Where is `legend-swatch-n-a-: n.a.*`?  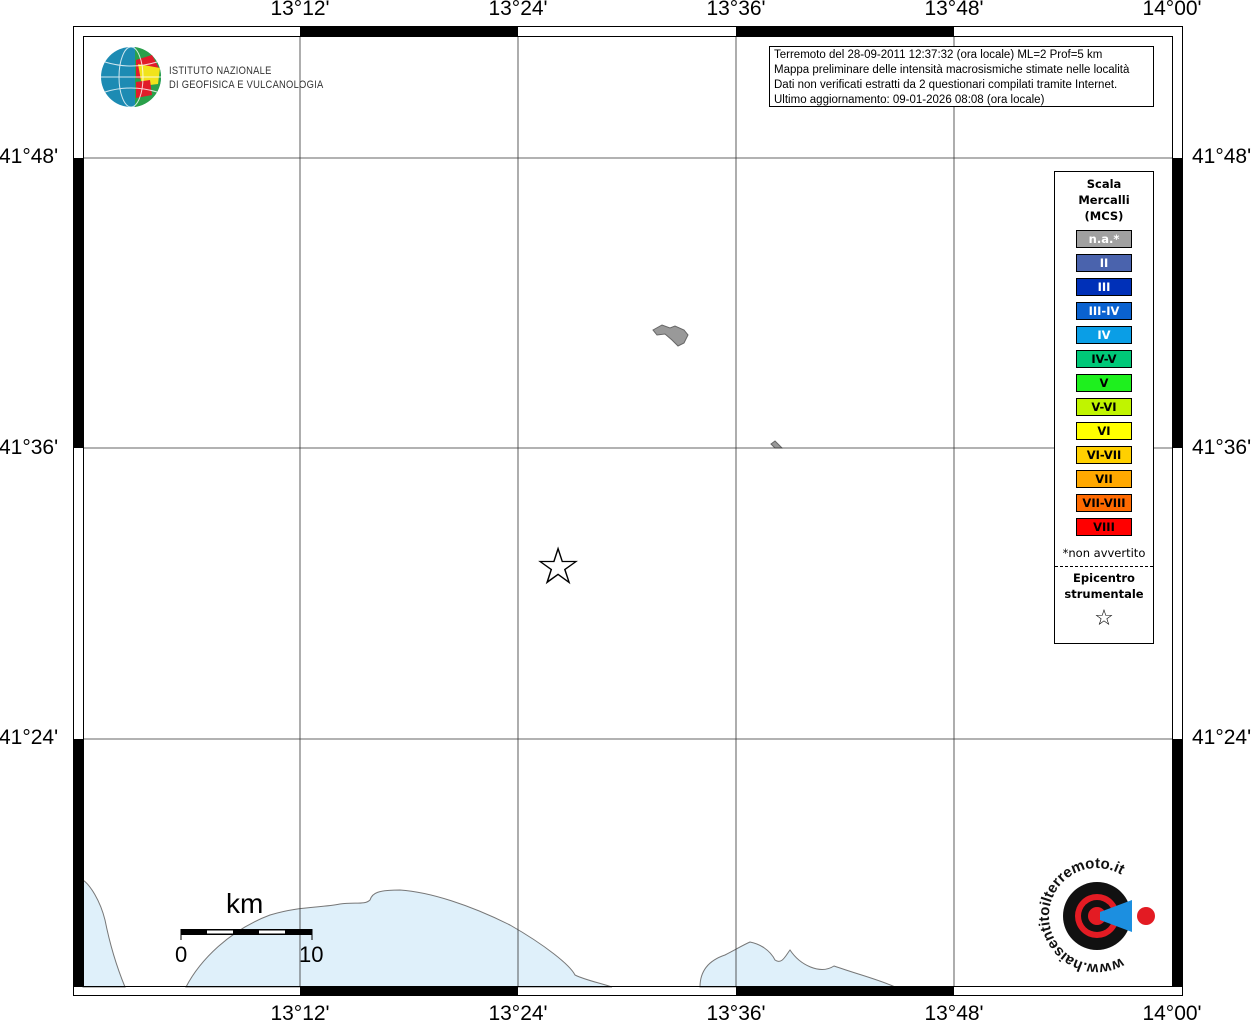
legend-swatch-n-a-: n.a.* is located at coordinates (1104, 239).